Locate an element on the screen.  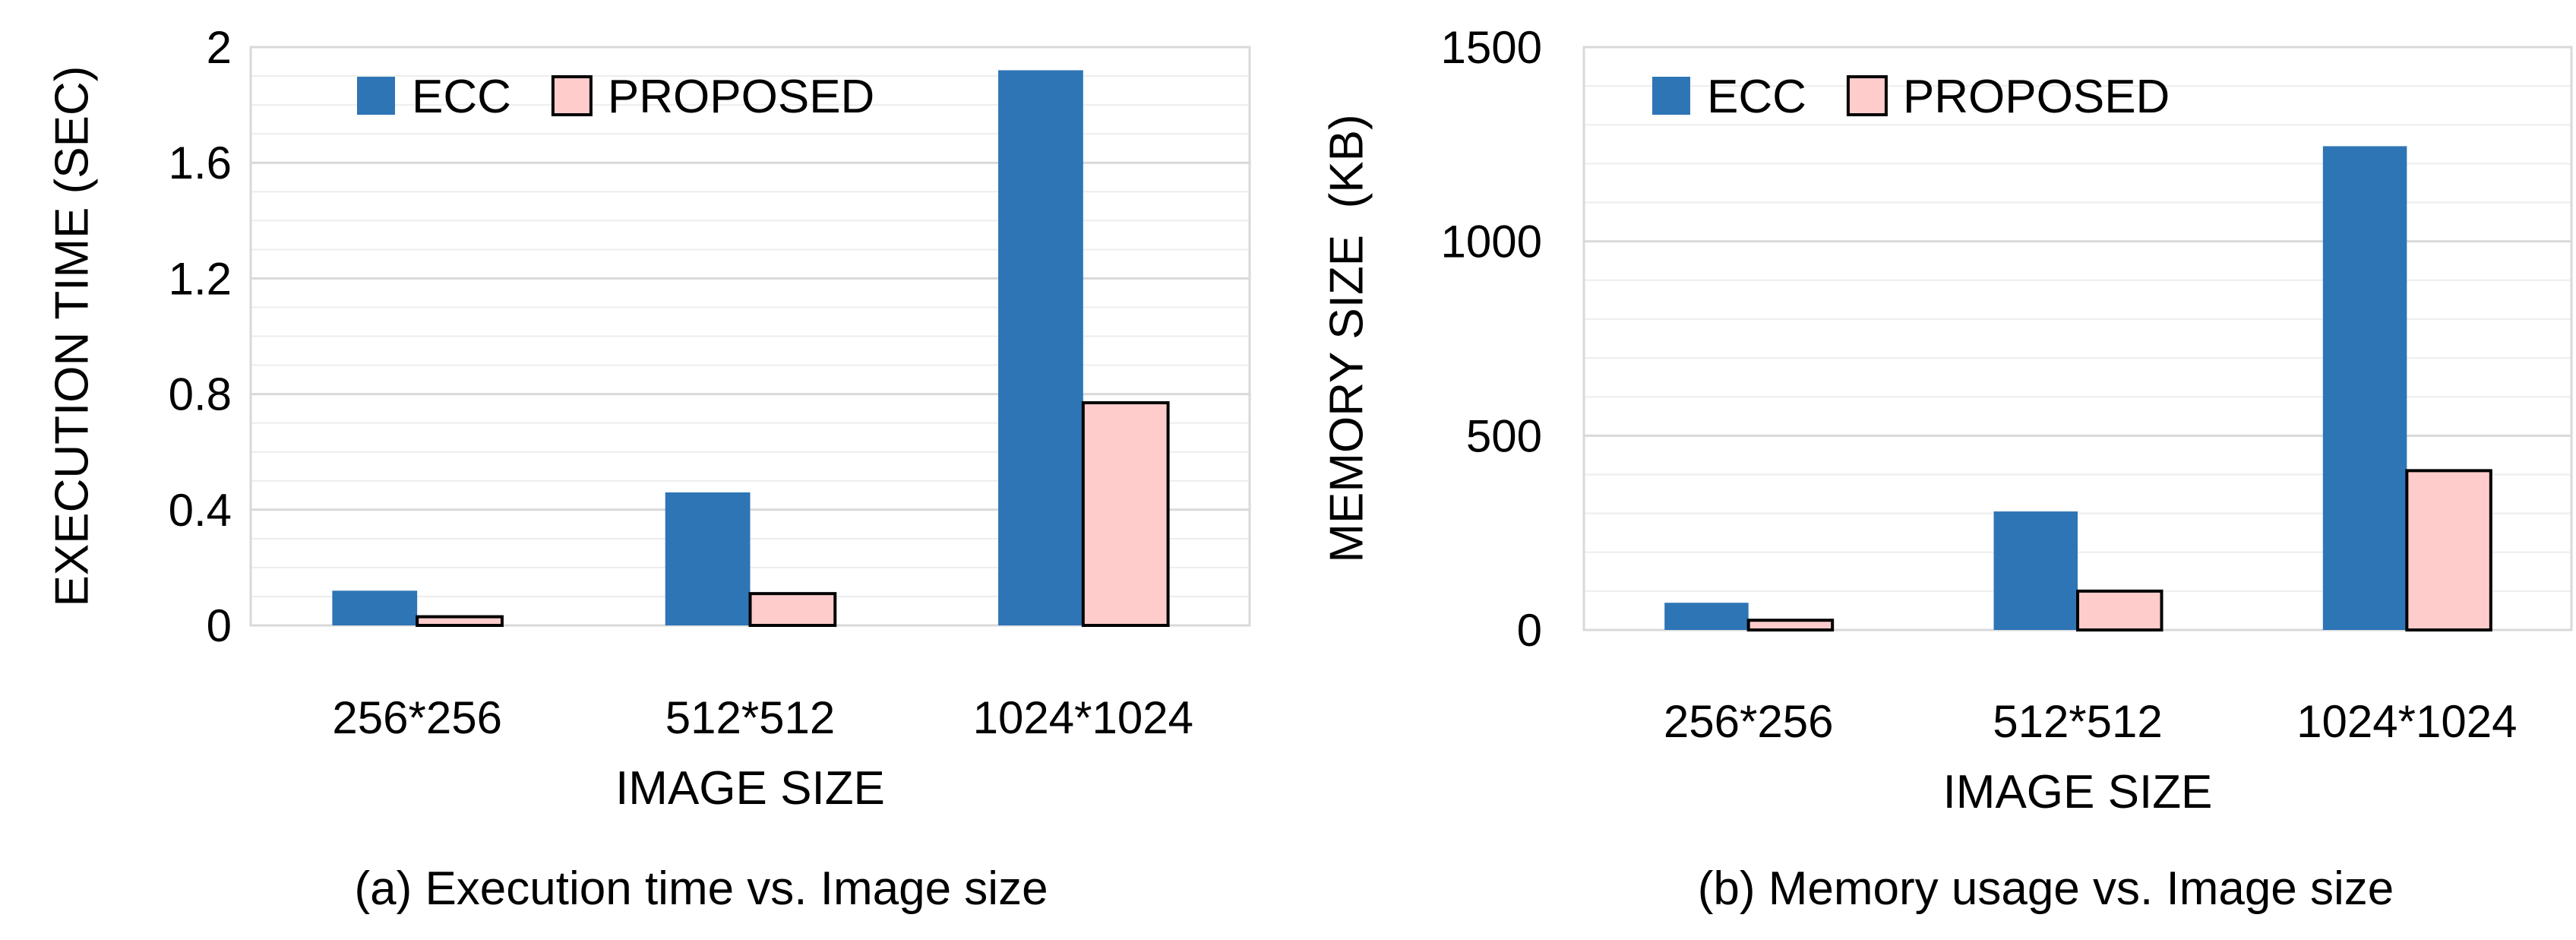
y-tick-label: 2 is located at coordinates (219, 48).